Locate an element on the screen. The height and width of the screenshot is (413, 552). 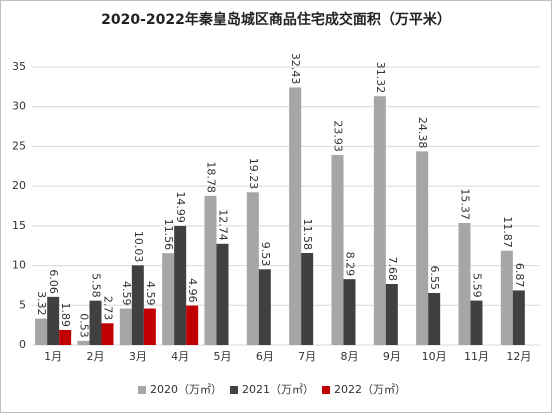
data-label: 10.03 is located at coordinates (138, 247).